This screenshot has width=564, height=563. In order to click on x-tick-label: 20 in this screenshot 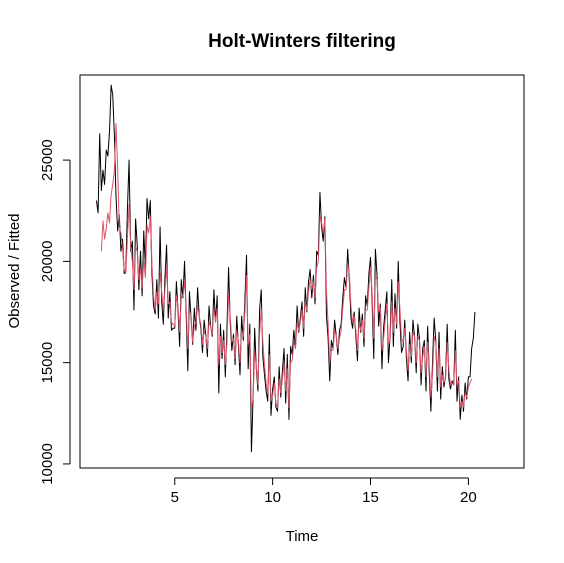, I will do `click(468, 497)`.